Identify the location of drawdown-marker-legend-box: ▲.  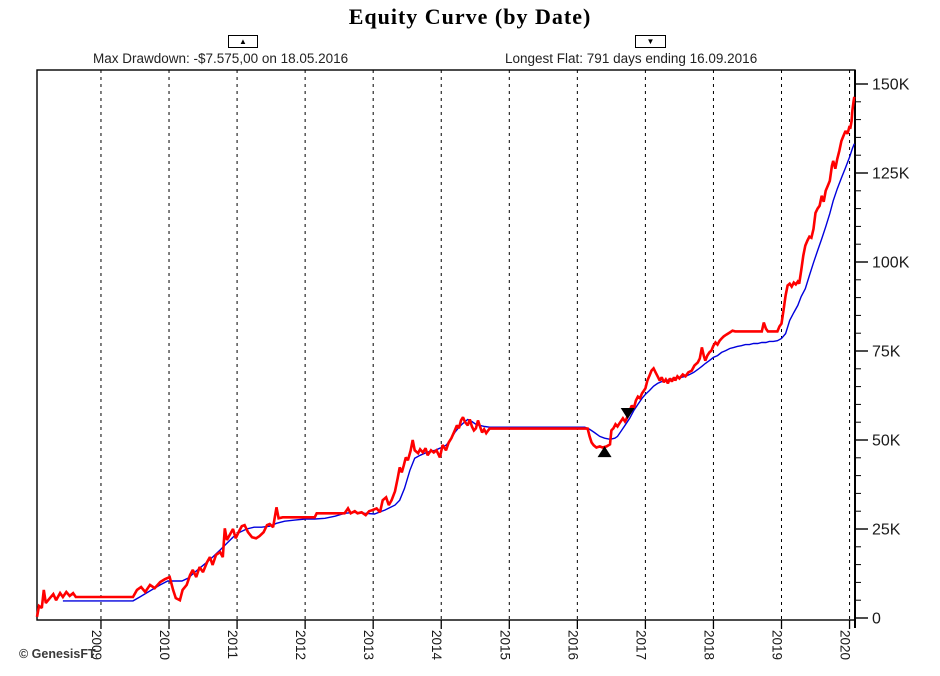
(243, 41).